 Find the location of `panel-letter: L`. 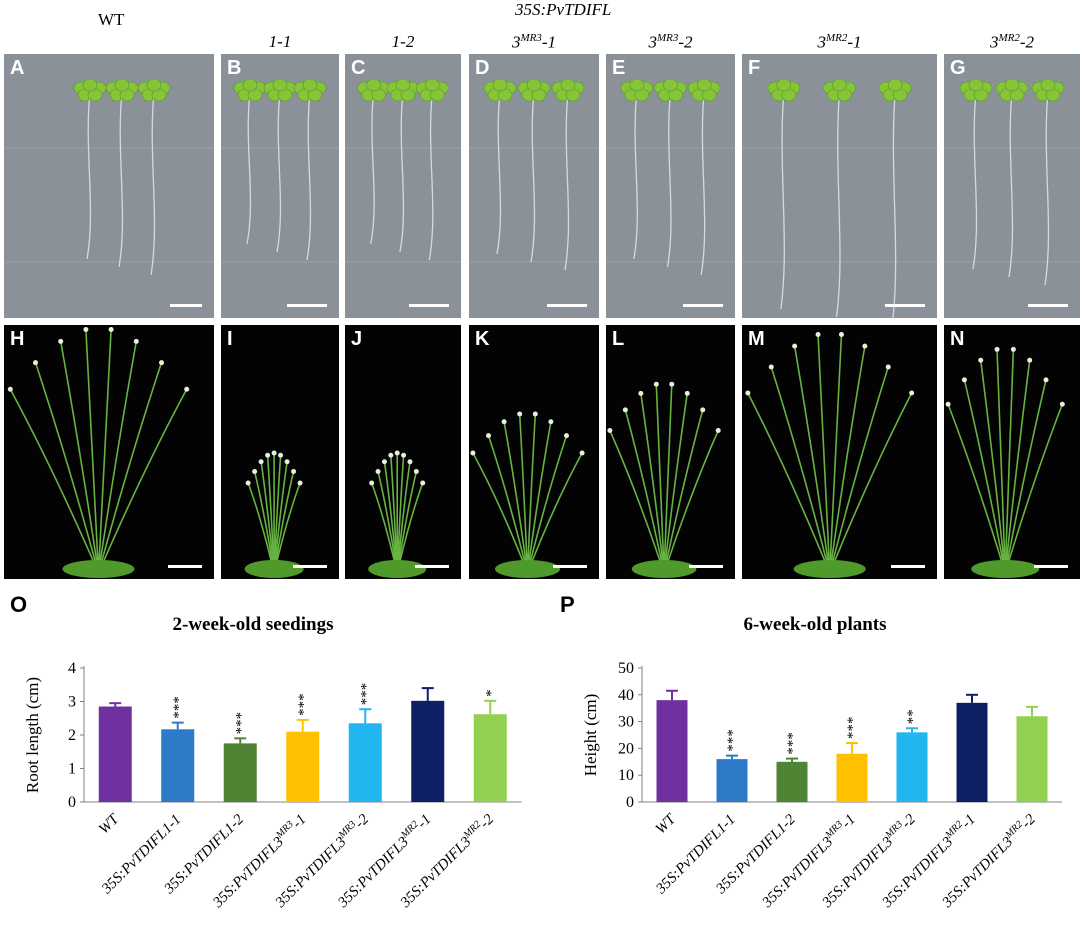

panel-letter: L is located at coordinates (618, 339).